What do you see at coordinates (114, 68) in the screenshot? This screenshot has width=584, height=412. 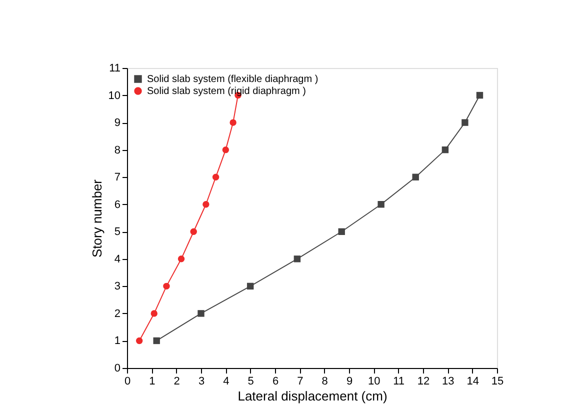 I see `y-tick-label: 11` at bounding box center [114, 68].